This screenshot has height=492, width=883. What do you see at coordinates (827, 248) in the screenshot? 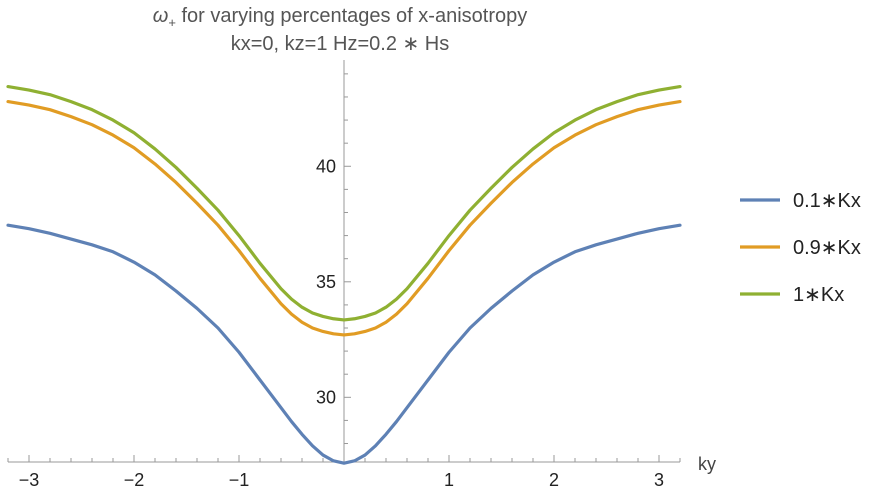
I see `legend-label-2: 0.9∗Kx` at bounding box center [827, 248].